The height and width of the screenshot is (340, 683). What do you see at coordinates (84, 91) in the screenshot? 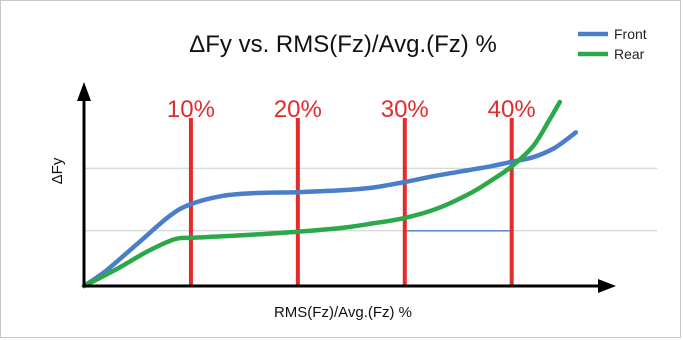
I see `y-axis-arrow-icon` at bounding box center [84, 91].